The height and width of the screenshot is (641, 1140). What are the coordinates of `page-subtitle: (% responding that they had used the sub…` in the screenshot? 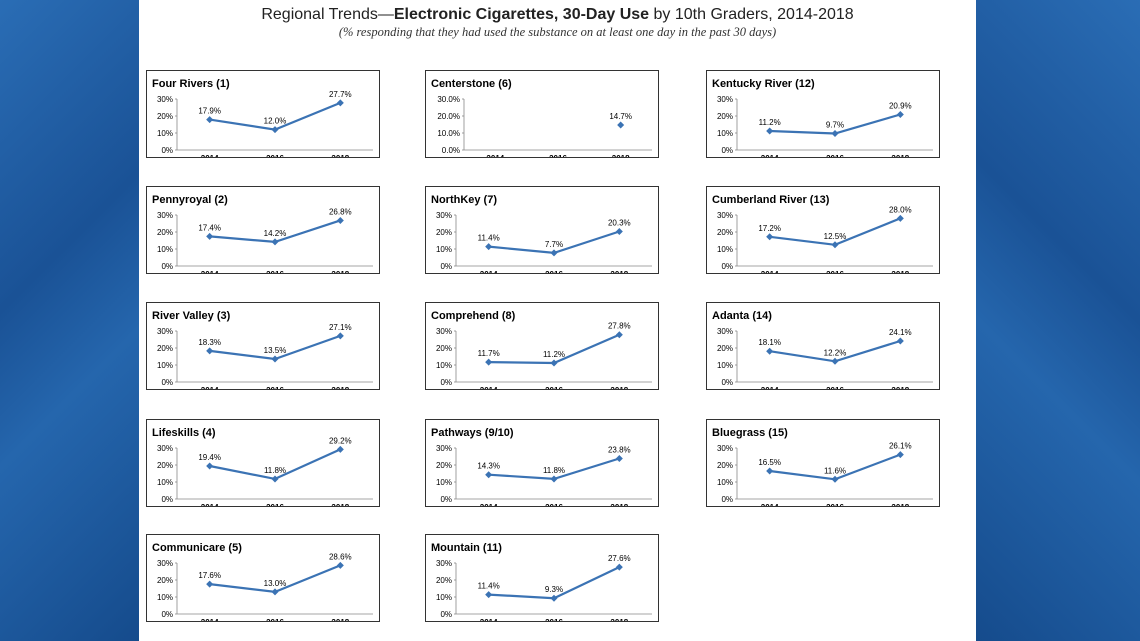 It's located at (557, 32).